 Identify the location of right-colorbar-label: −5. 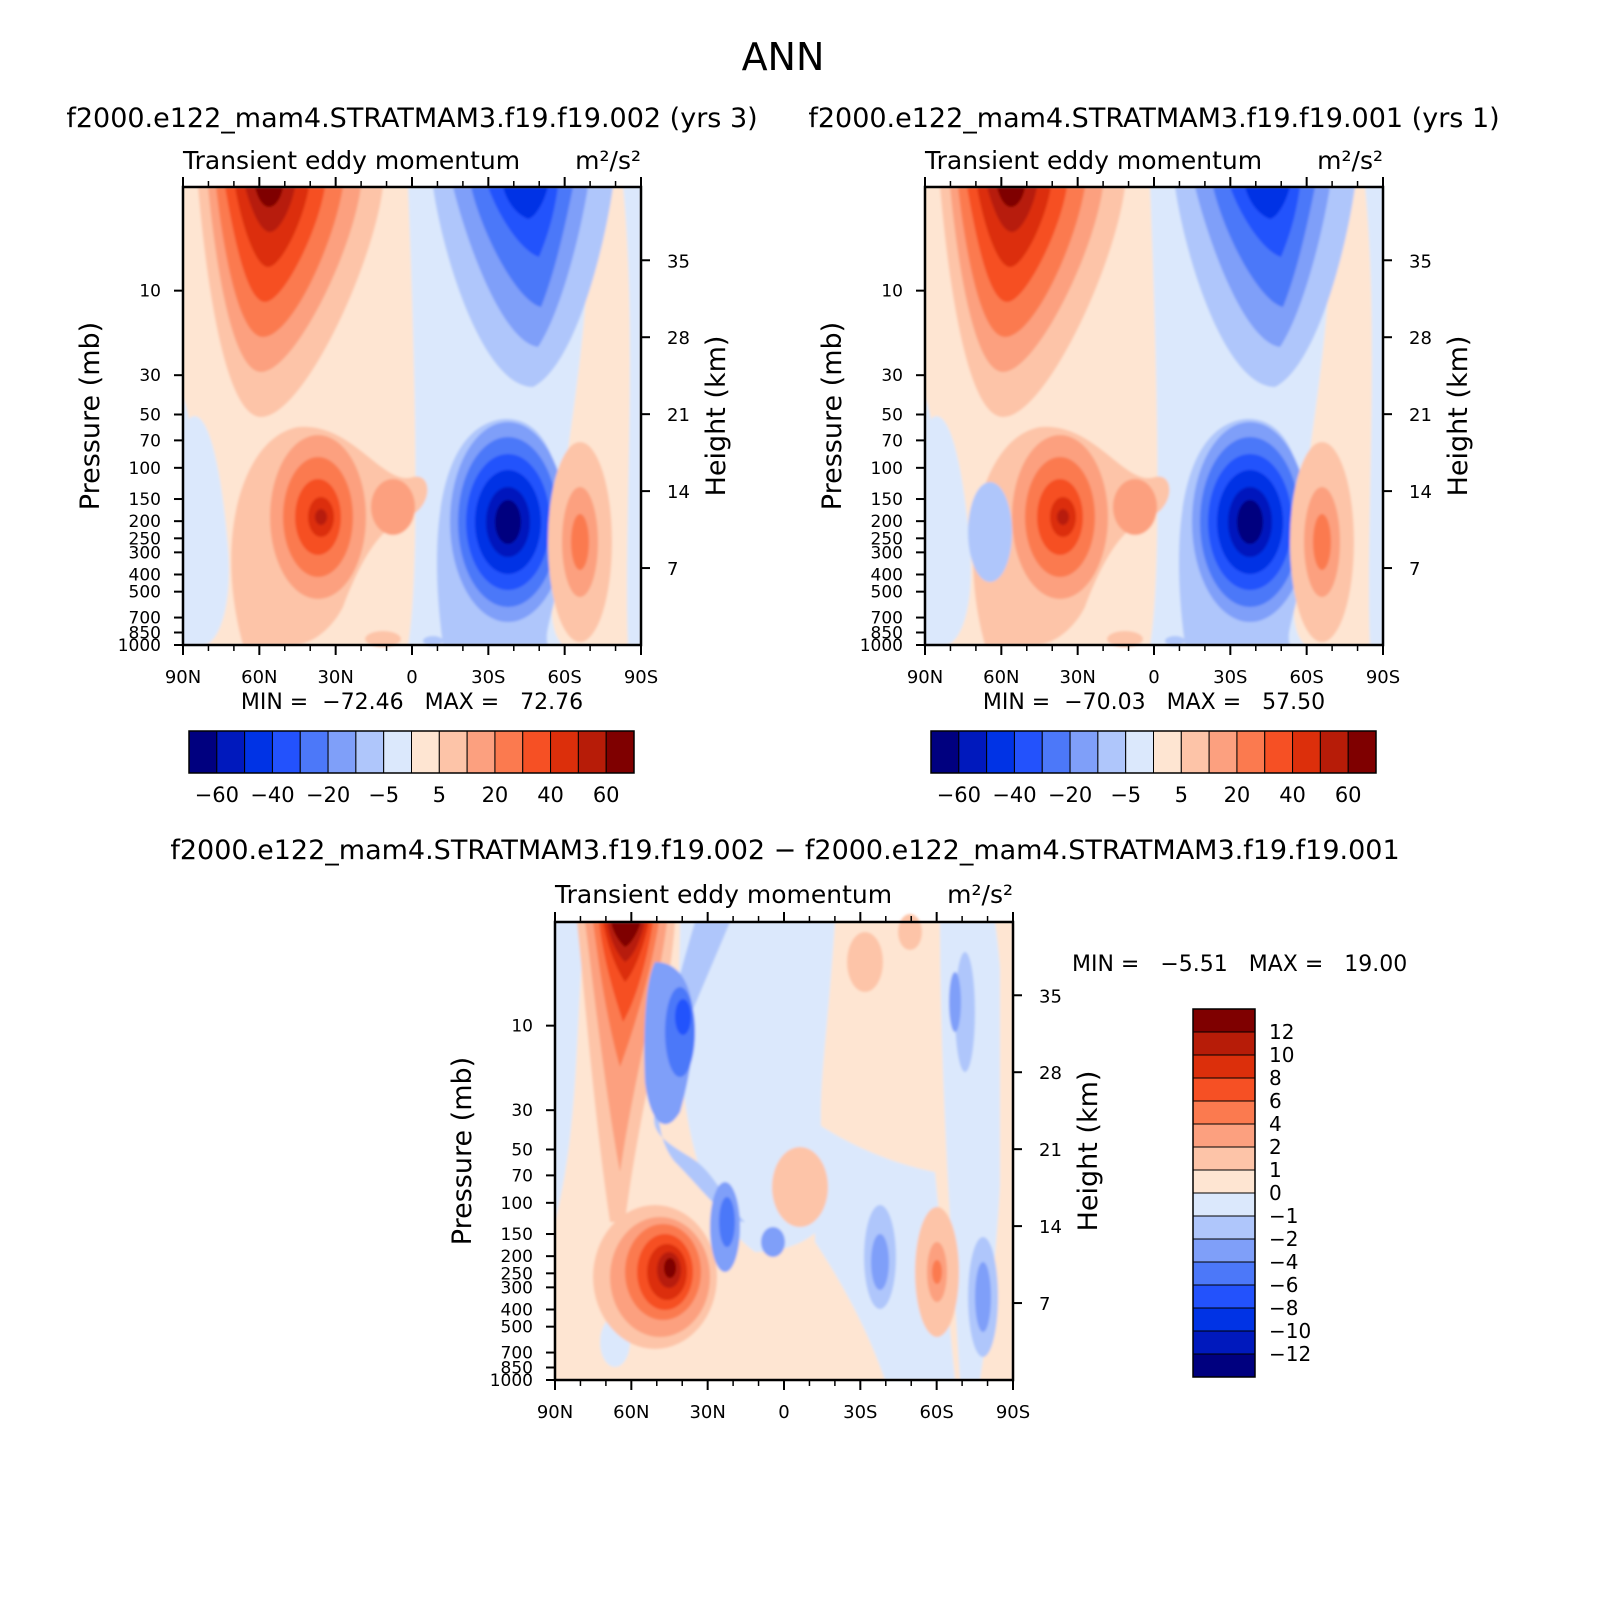
(1125, 795).